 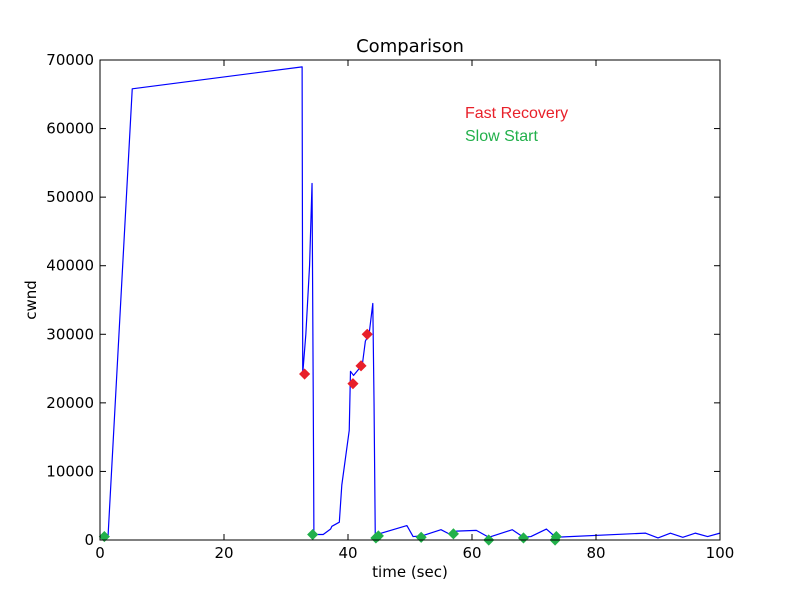 I want to click on x-tick-label: 0, so click(x=100, y=553).